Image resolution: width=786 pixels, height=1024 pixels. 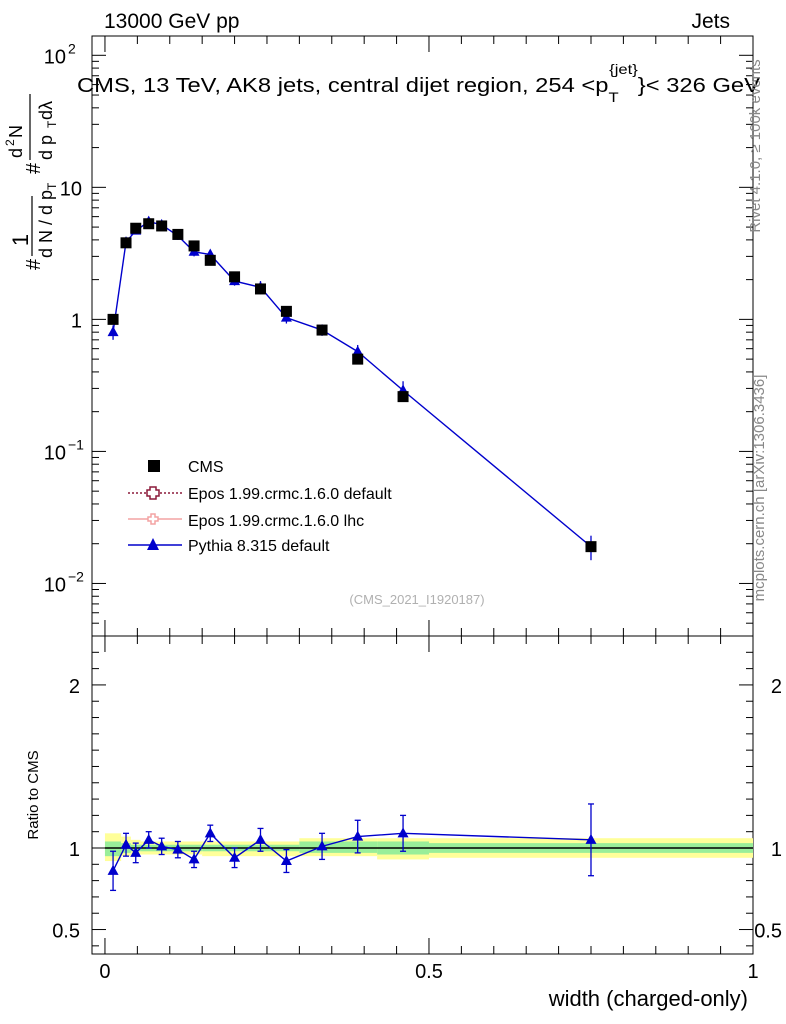 I want to click on ratio-y-tick-label: 0.5, so click(x=66, y=932).